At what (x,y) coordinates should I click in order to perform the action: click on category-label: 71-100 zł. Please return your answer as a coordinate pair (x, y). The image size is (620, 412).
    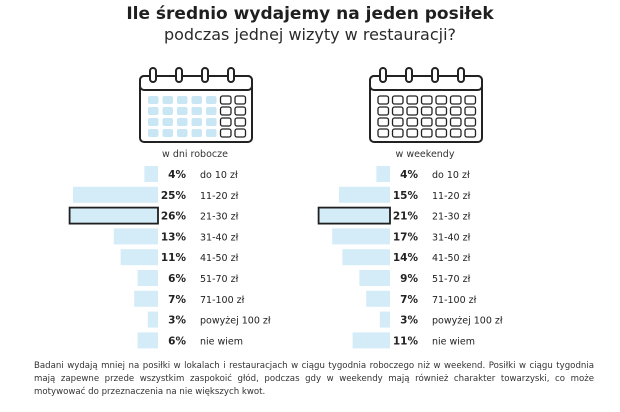
    Looking at the image, I should click on (454, 300).